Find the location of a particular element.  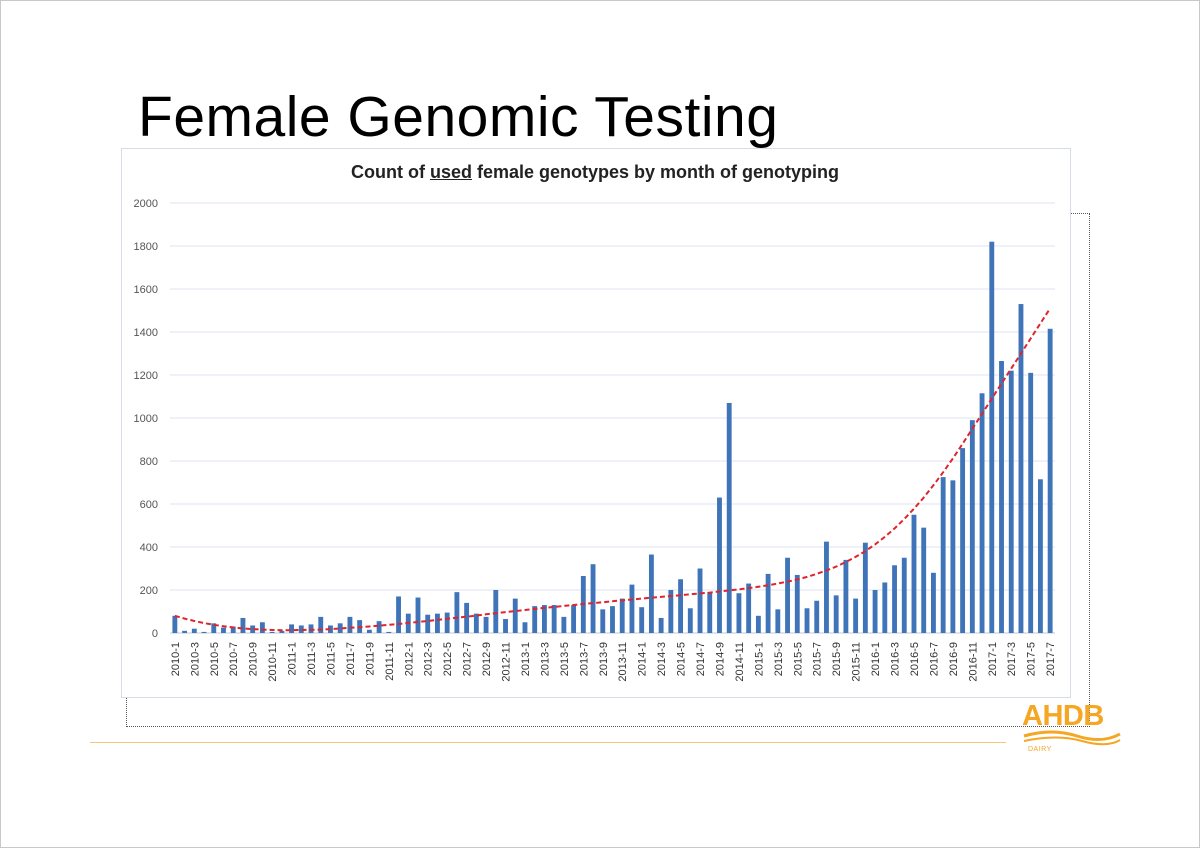

chart-title-part-3: female genotypes by month of genotyping is located at coordinates (655, 172).